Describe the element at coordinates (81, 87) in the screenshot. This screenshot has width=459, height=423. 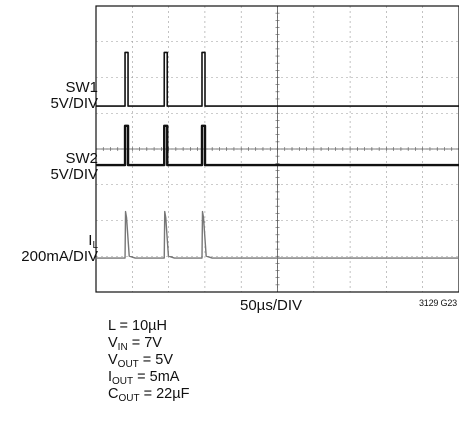
I see `channel-name-sw1: SW1` at that location.